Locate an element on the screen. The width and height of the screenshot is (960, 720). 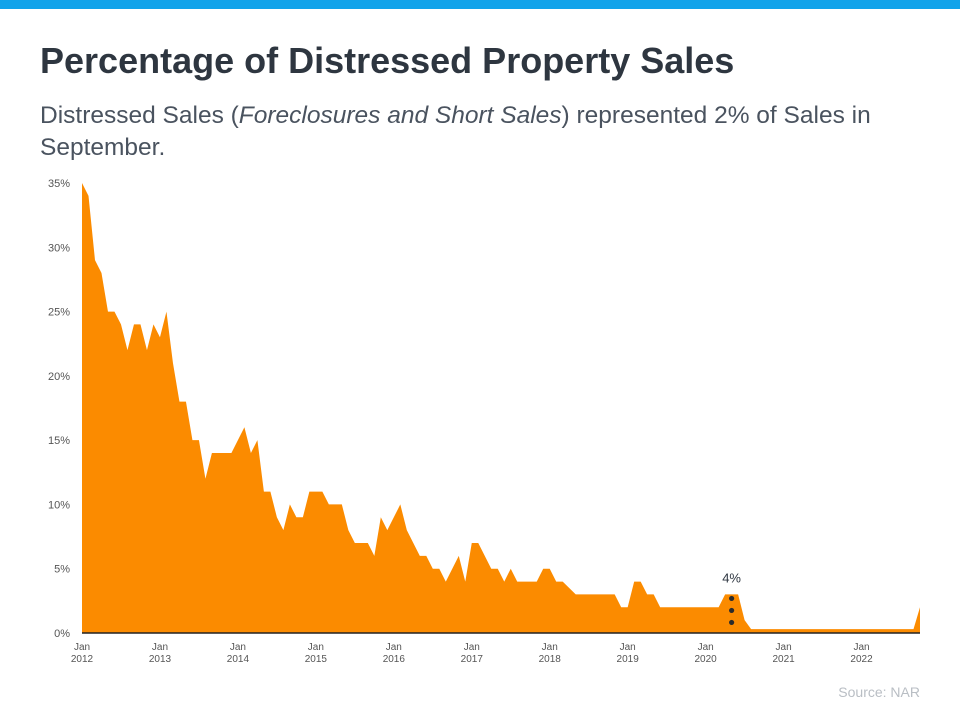
x-tick-label-year: 2016 is located at coordinates (394, 659).